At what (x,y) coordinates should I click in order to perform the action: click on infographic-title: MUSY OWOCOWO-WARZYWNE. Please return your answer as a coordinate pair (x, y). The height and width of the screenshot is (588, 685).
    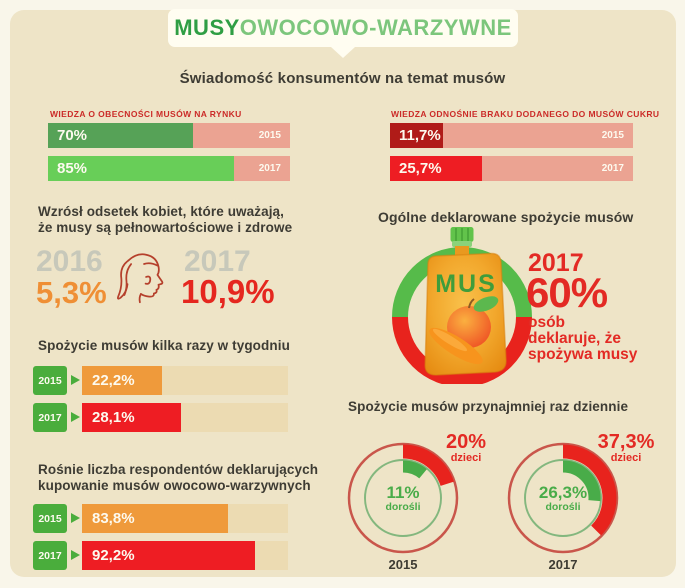
    Looking at the image, I should click on (343, 28).